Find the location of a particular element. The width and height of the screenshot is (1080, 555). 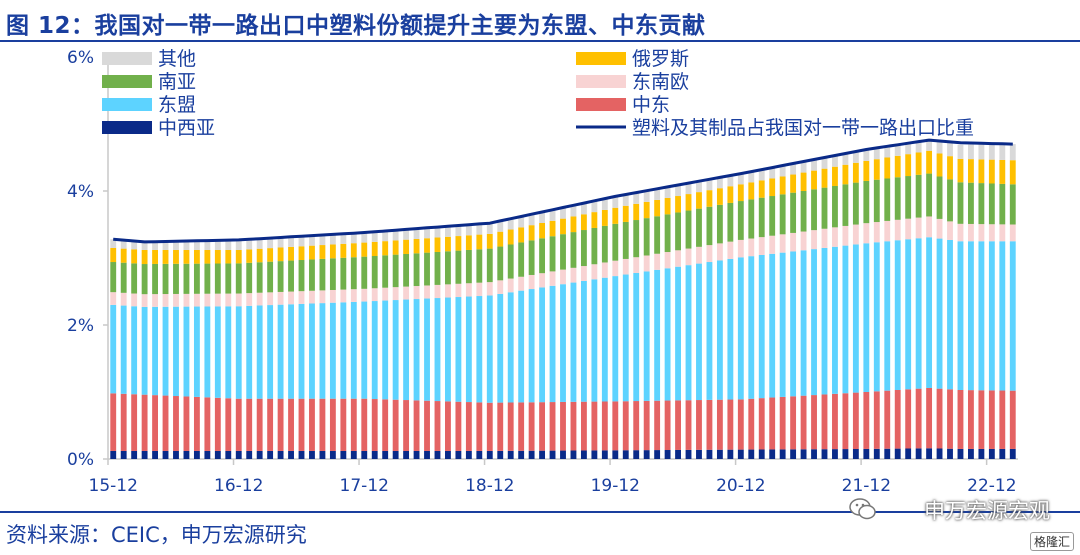

legend-label: 东南欧 is located at coordinates (660, 82).